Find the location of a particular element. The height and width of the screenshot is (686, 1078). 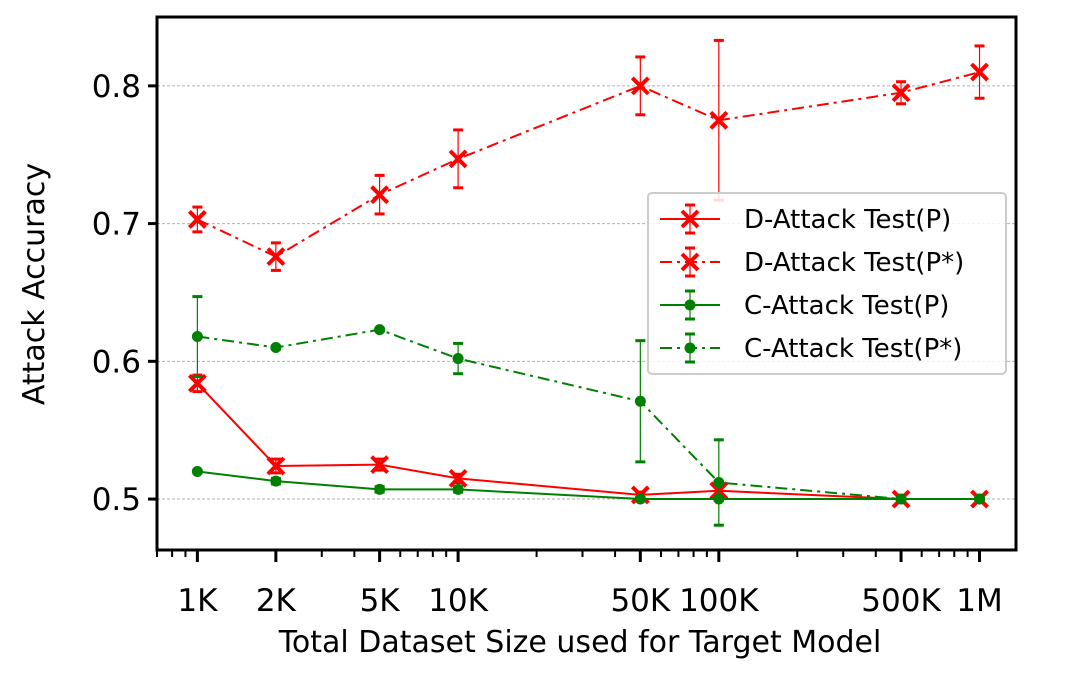

x-tick-label: 2K is located at coordinates (276, 601).